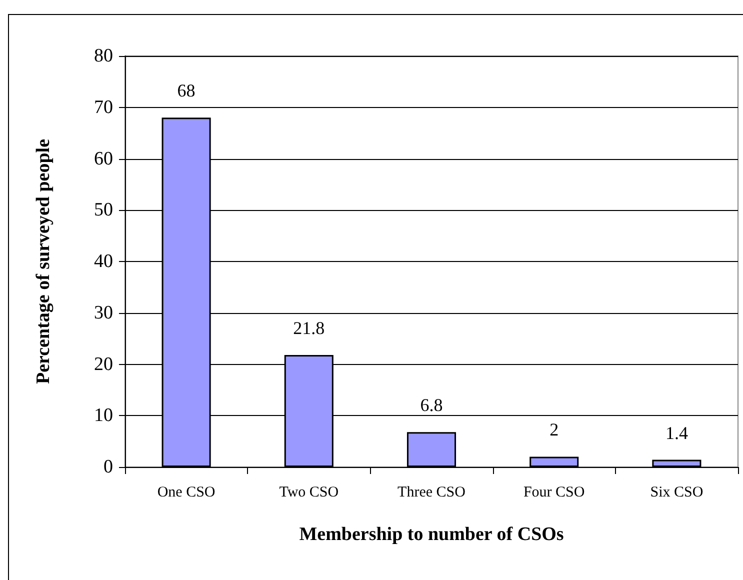  I want to click on data-label: 6.8, so click(431, 405).